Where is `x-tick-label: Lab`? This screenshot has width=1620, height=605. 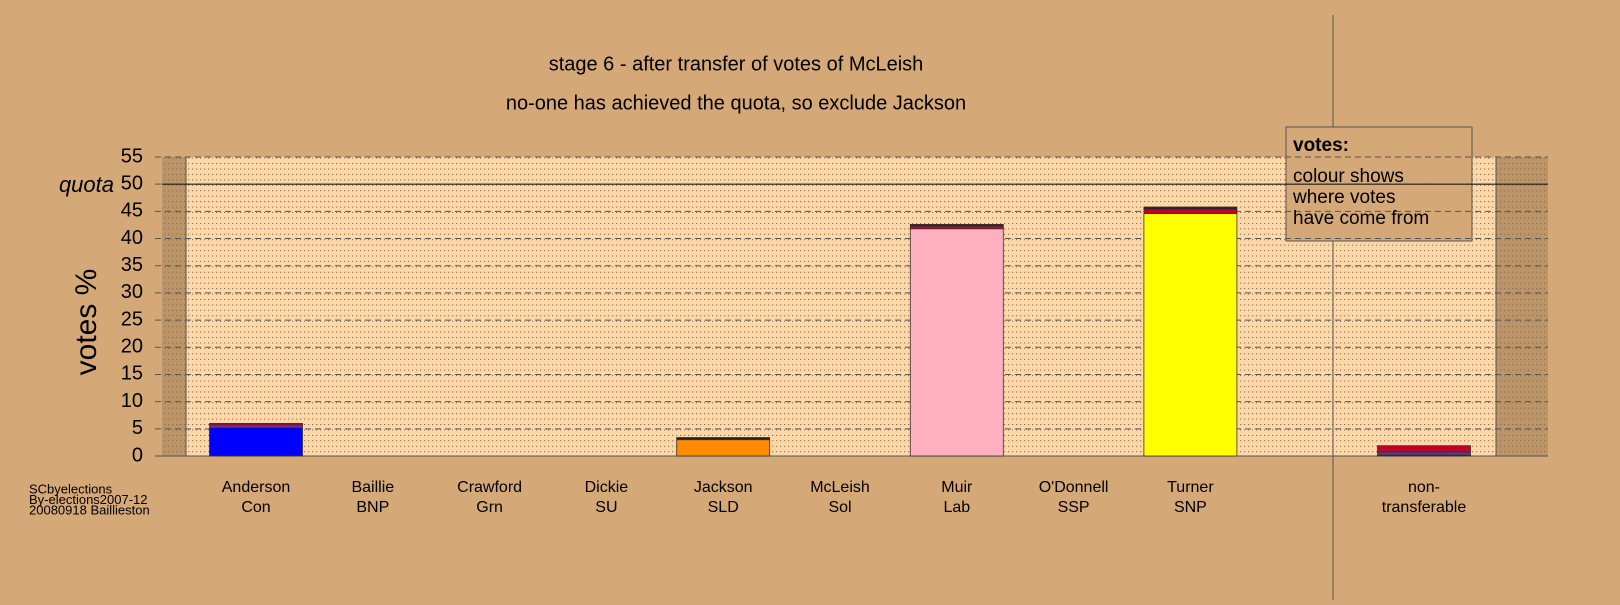 x-tick-label: Lab is located at coordinates (956, 507).